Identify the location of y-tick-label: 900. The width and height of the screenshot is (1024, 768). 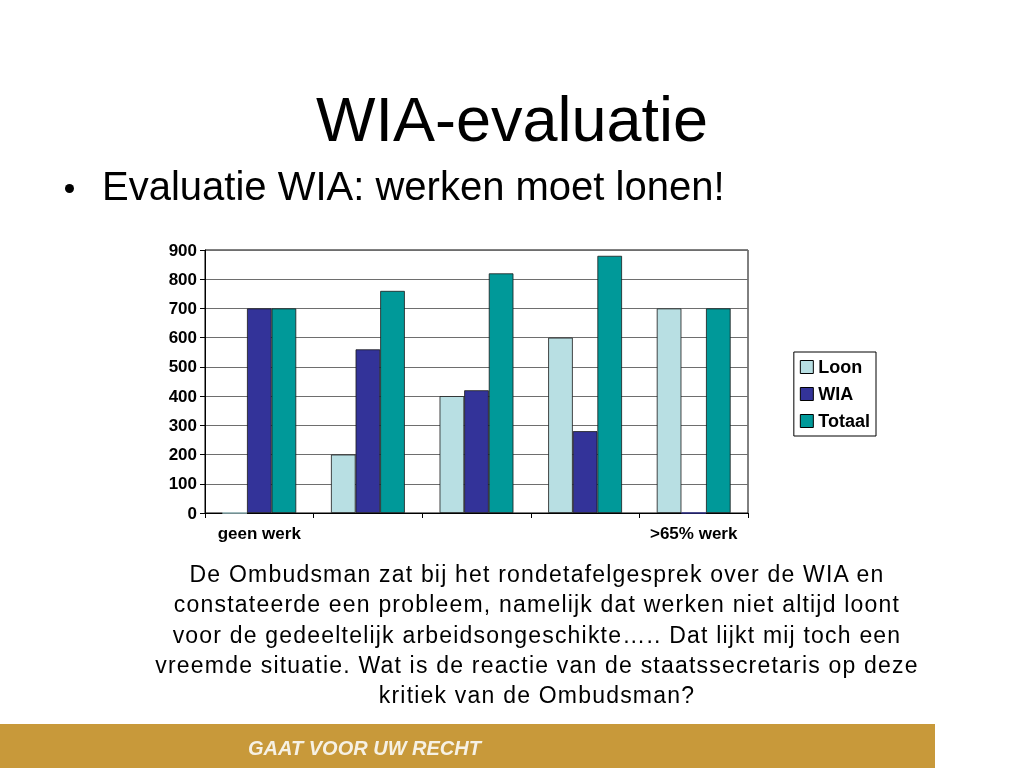
(182, 250).